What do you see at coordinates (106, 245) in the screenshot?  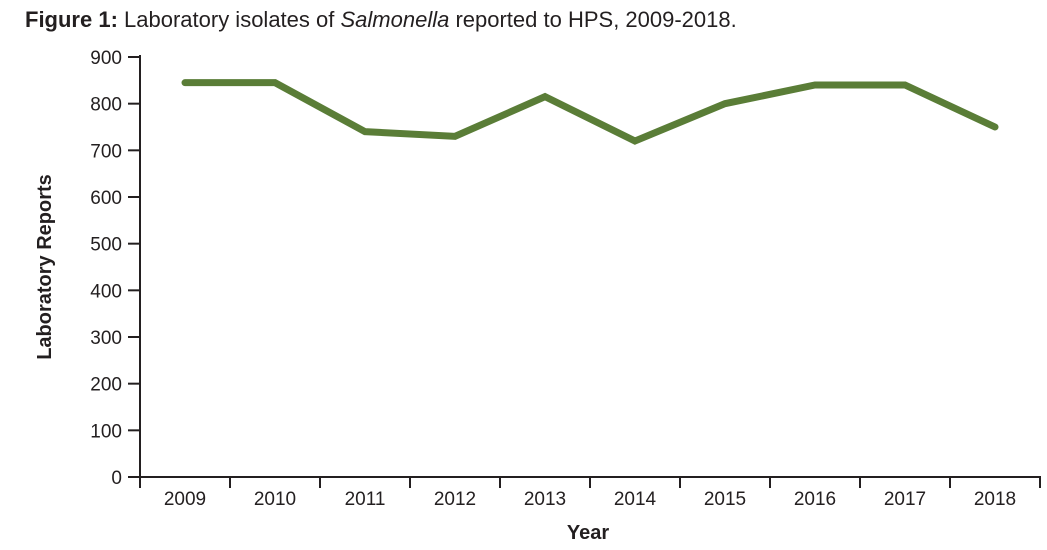 I see `y-tick-label: 500` at bounding box center [106, 245].